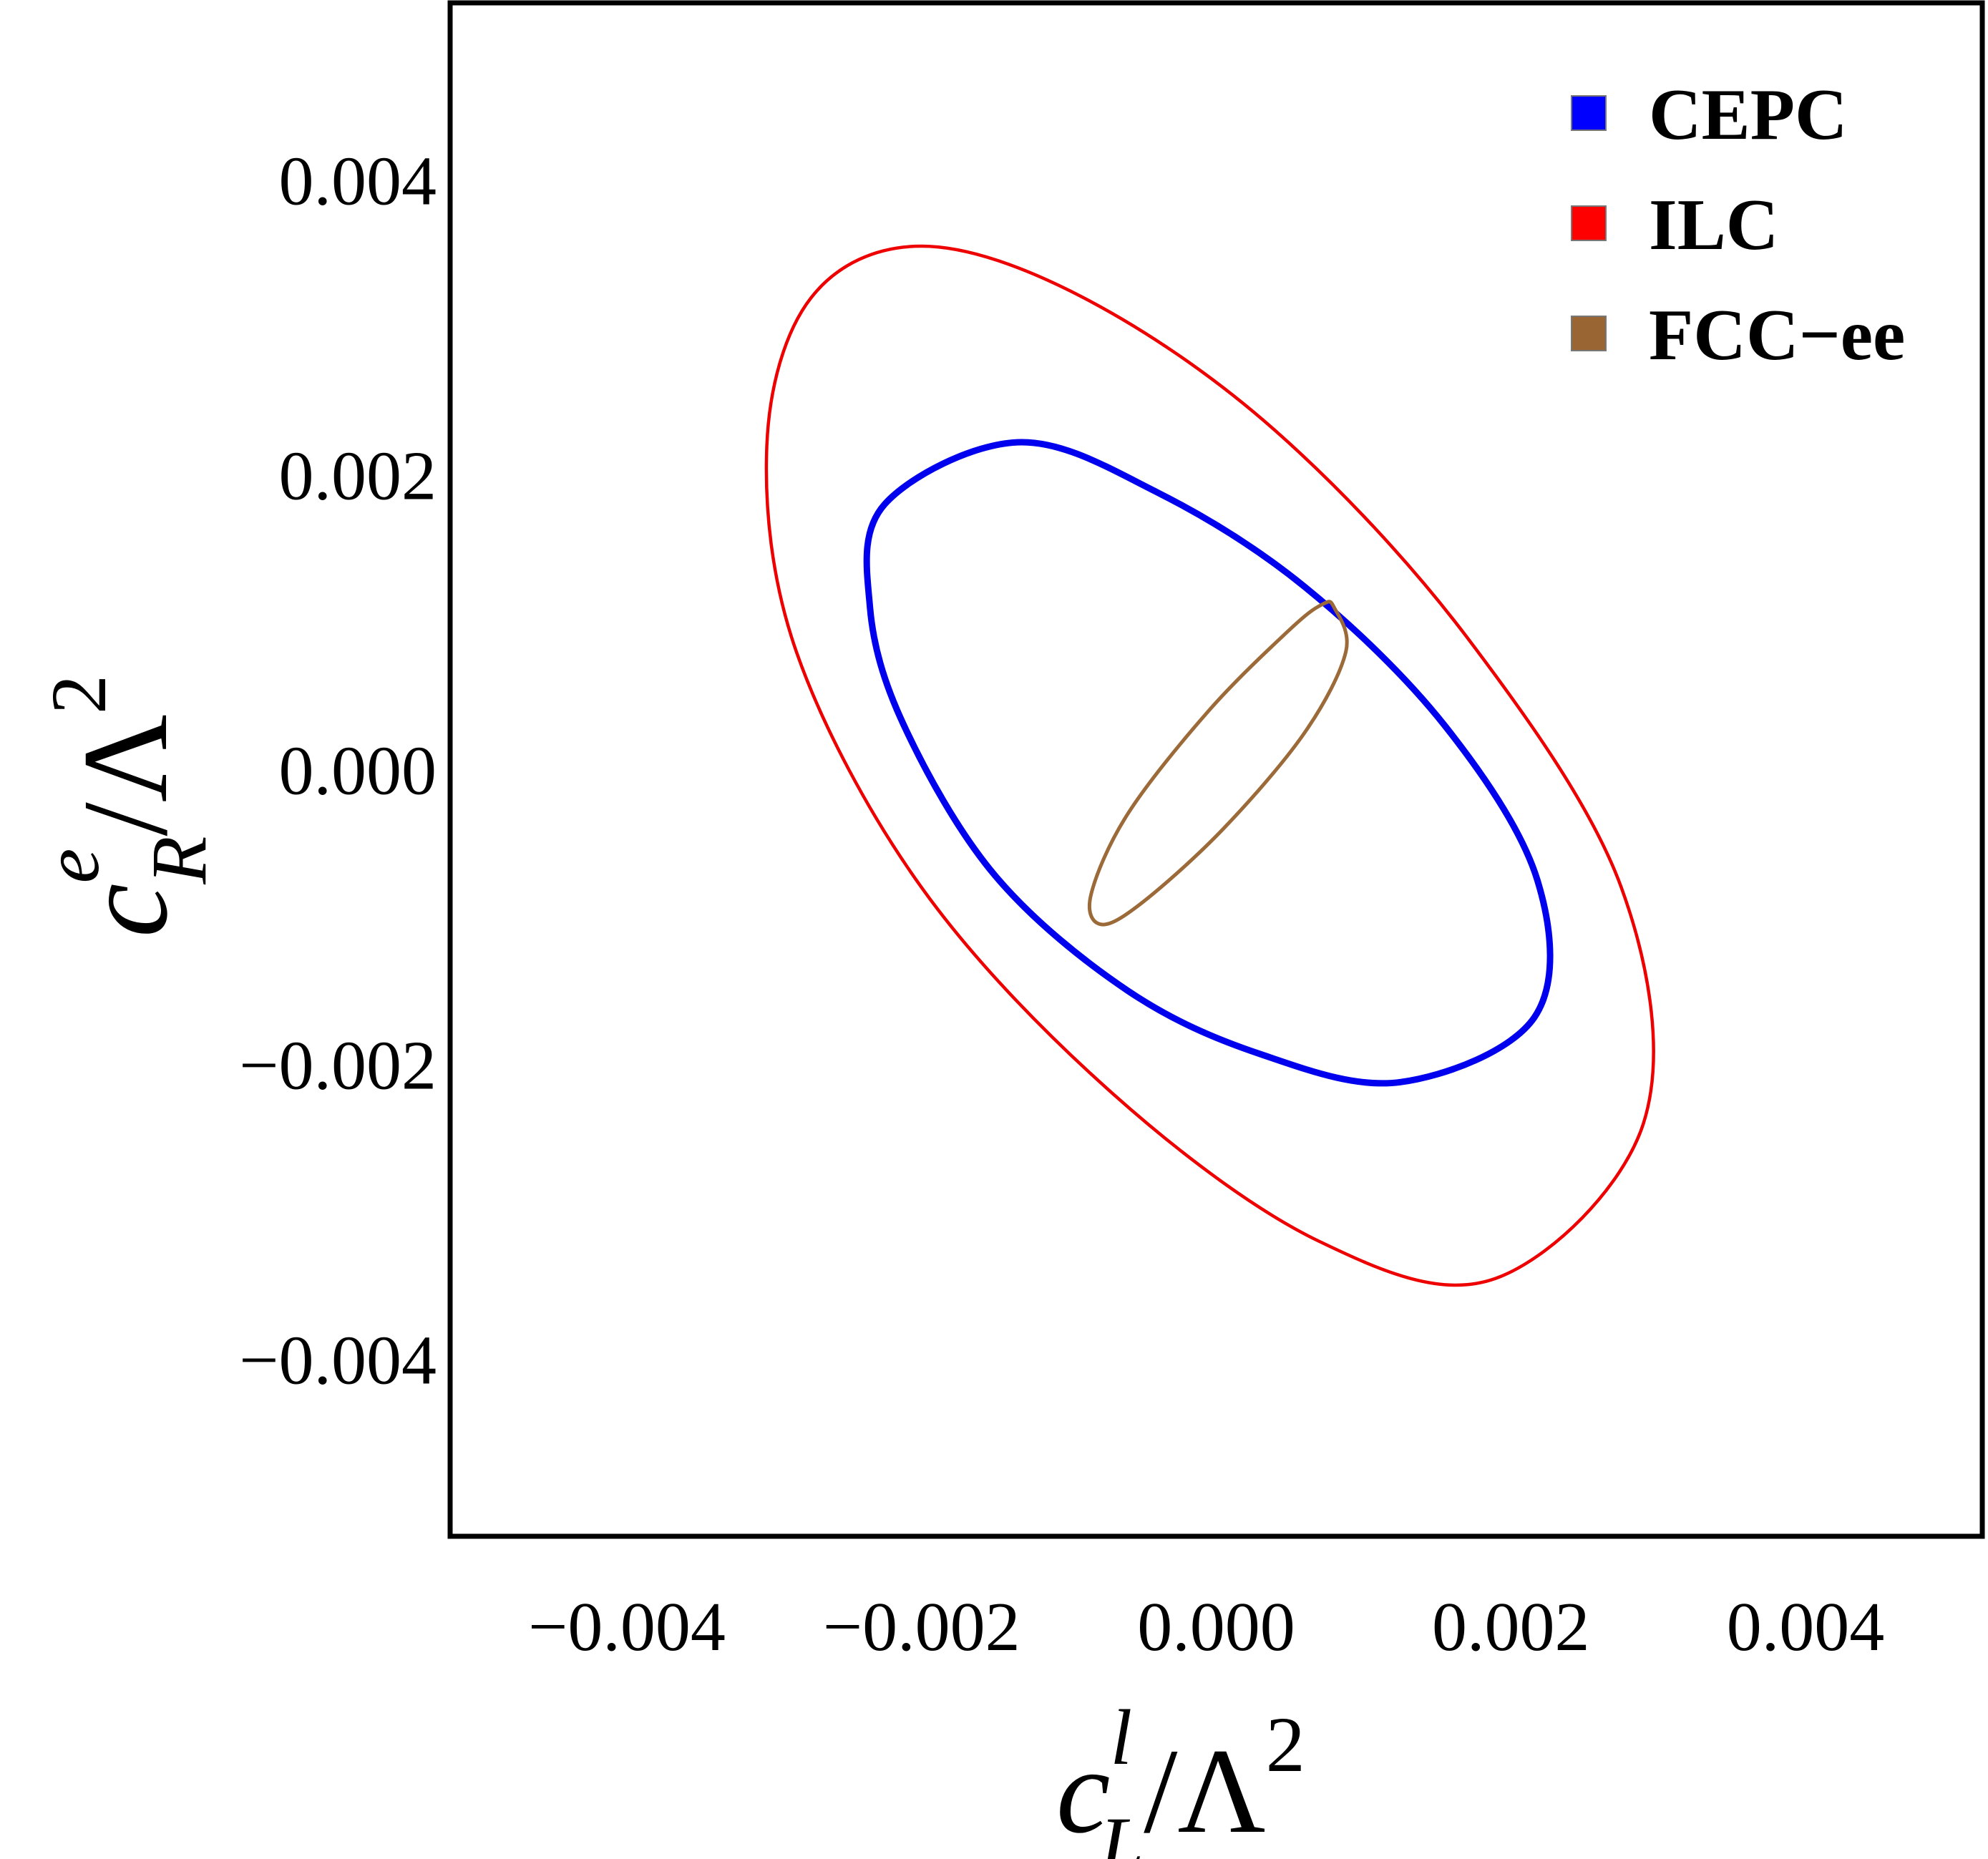  Describe the element at coordinates (1083, 1791) in the screenshot. I see `x-axis-label-base: c` at that location.